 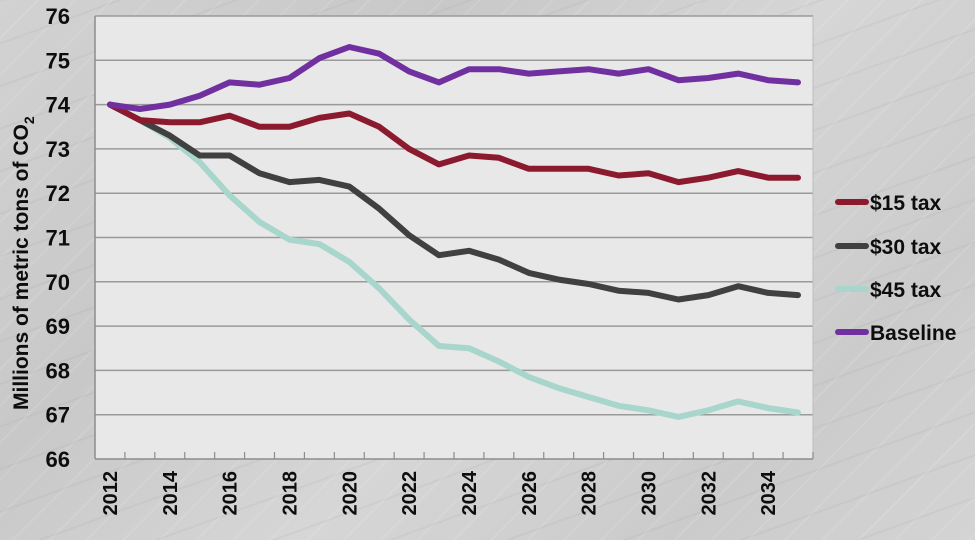 I want to click on x-tick-label: 2028, so click(x=590, y=493).